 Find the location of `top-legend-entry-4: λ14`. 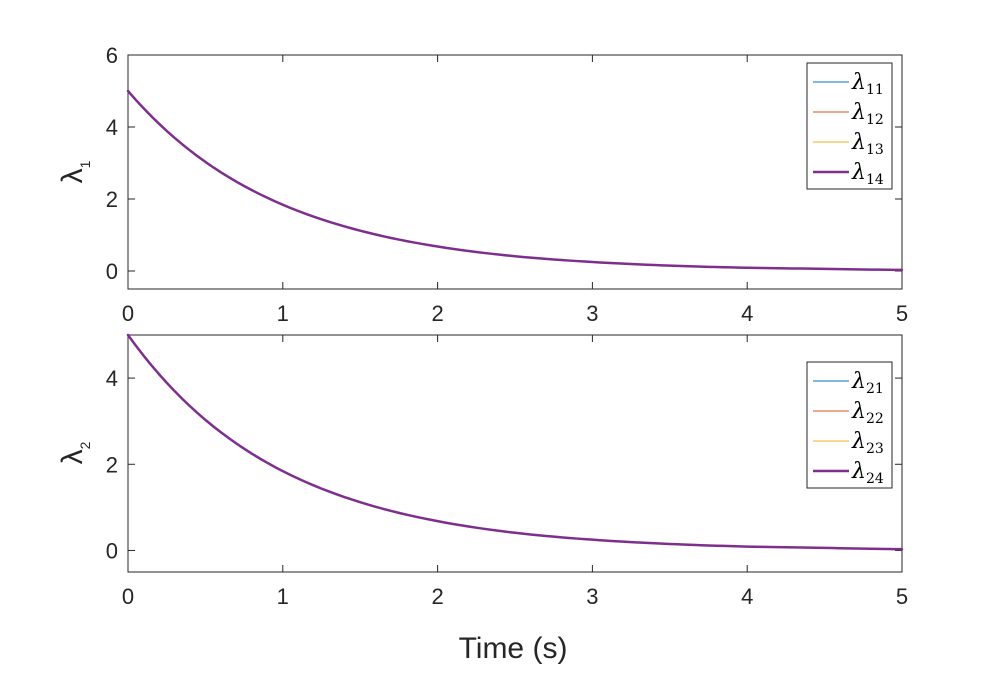

top-legend-entry-4: λ14 is located at coordinates (867, 174).